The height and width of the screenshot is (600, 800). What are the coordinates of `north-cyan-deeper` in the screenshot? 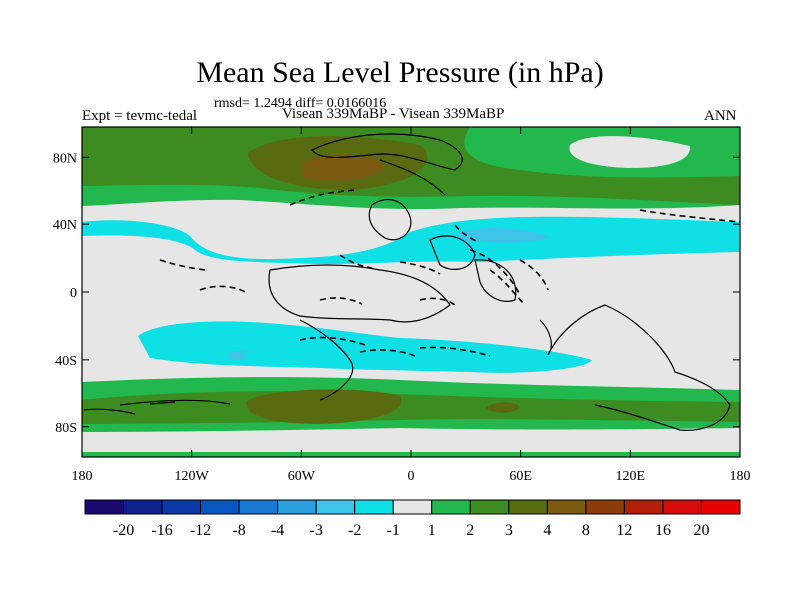 It's located at (505, 235).